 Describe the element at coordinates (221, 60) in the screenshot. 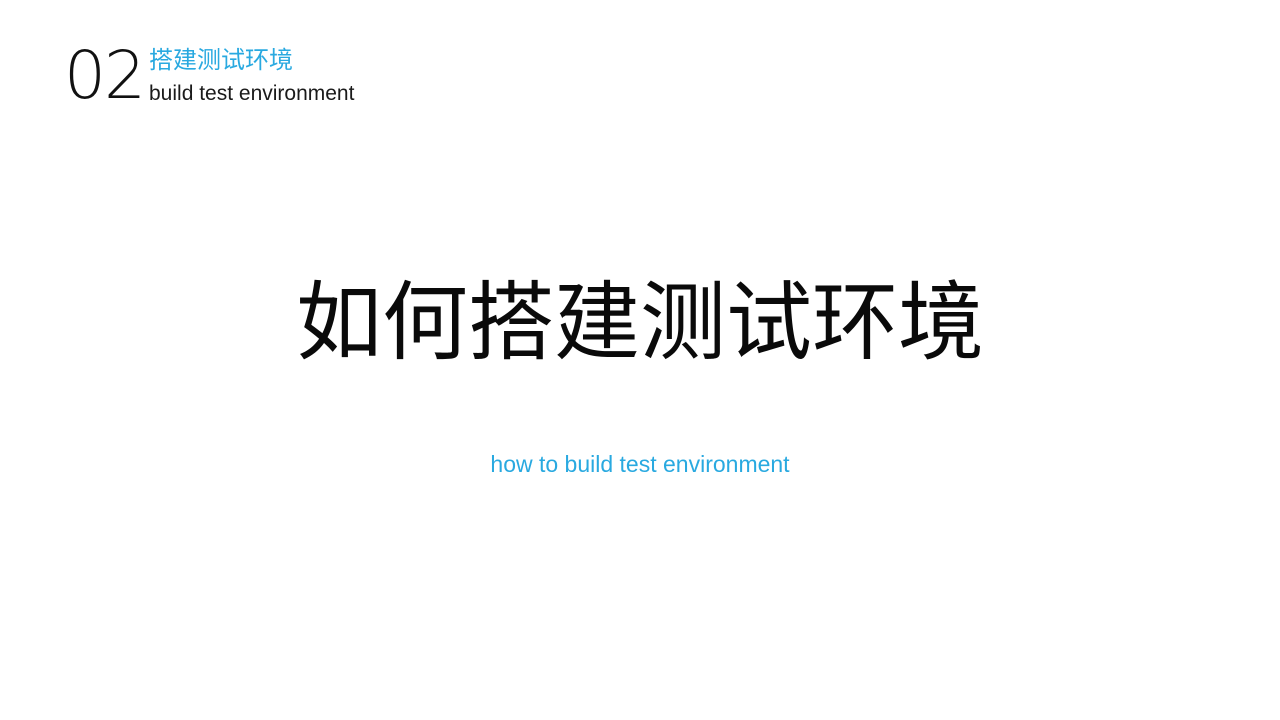

I see `section-title-chinese: 搭建测试环境` at that location.